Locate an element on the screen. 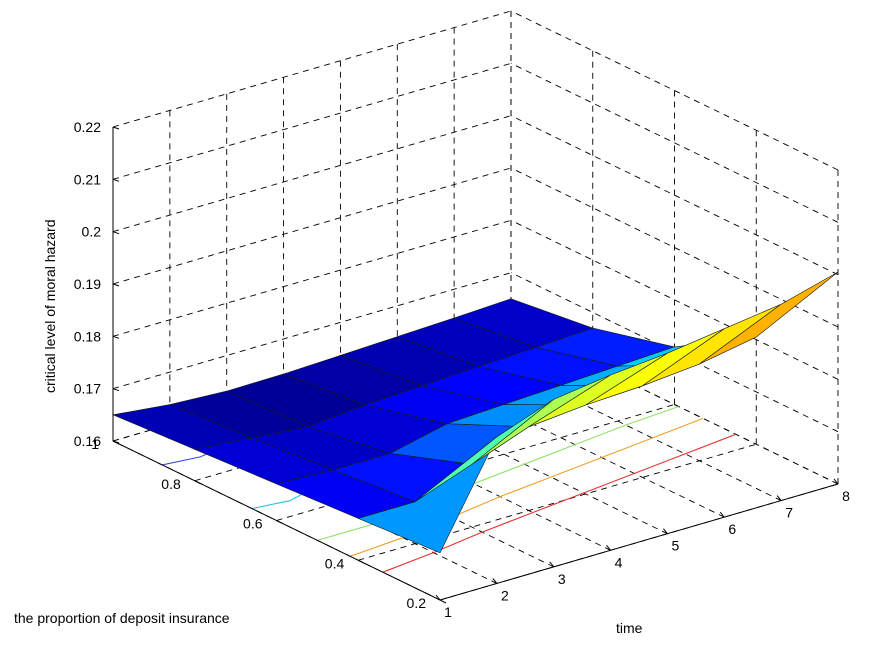 The height and width of the screenshot is (654, 883). x-tick-label: 4 is located at coordinates (619, 562).